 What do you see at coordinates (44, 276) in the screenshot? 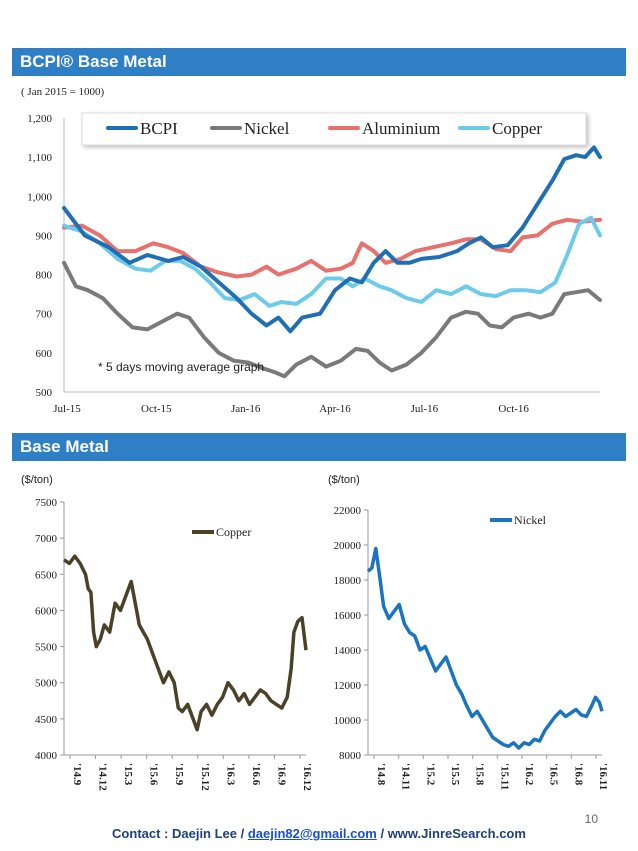
I see `bcpi-y-tick-label: 800` at bounding box center [44, 276].